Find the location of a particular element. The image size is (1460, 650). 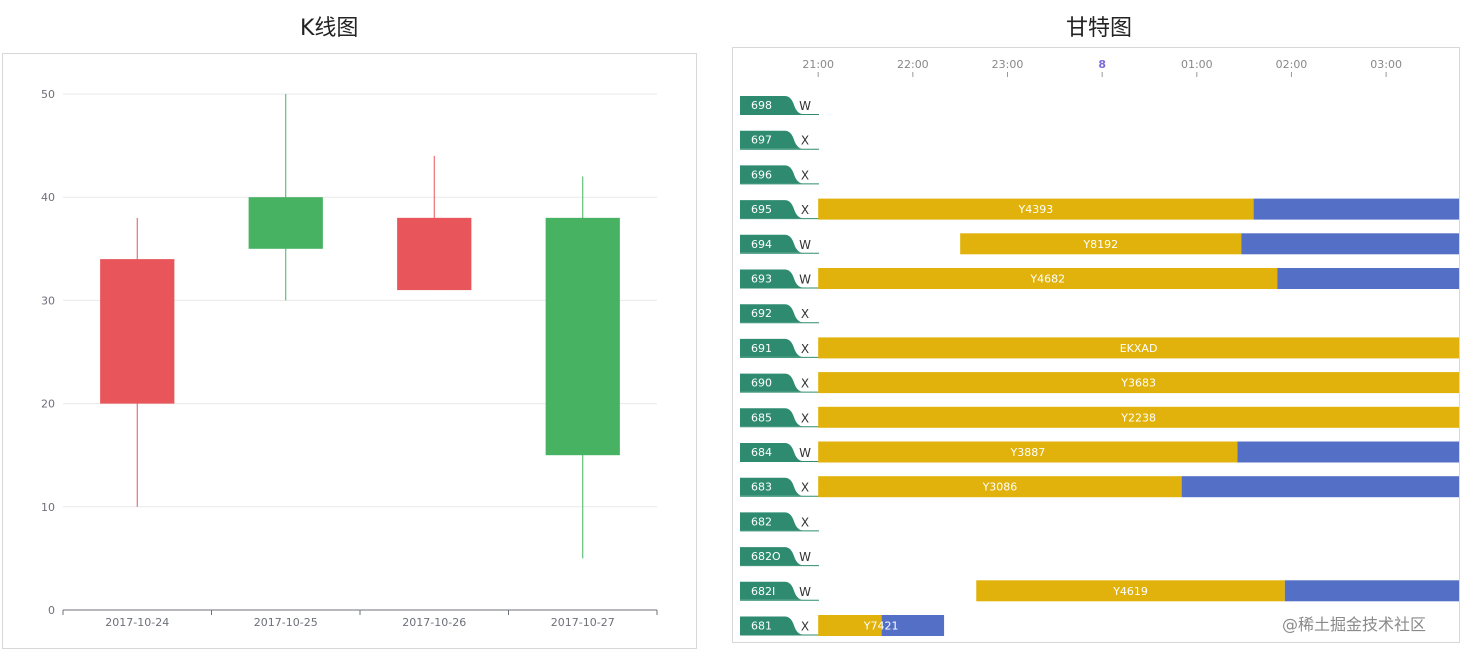

row-id-label: 685 is located at coordinates (761, 417).